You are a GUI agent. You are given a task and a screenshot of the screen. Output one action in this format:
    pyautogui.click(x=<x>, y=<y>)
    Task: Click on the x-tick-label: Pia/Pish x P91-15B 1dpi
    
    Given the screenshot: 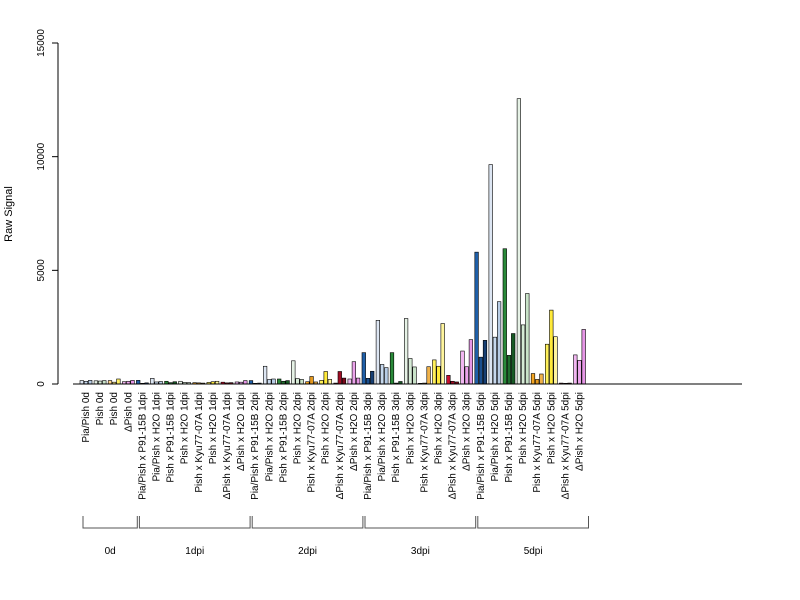 What is the action you would take?
    pyautogui.click(x=142, y=446)
    